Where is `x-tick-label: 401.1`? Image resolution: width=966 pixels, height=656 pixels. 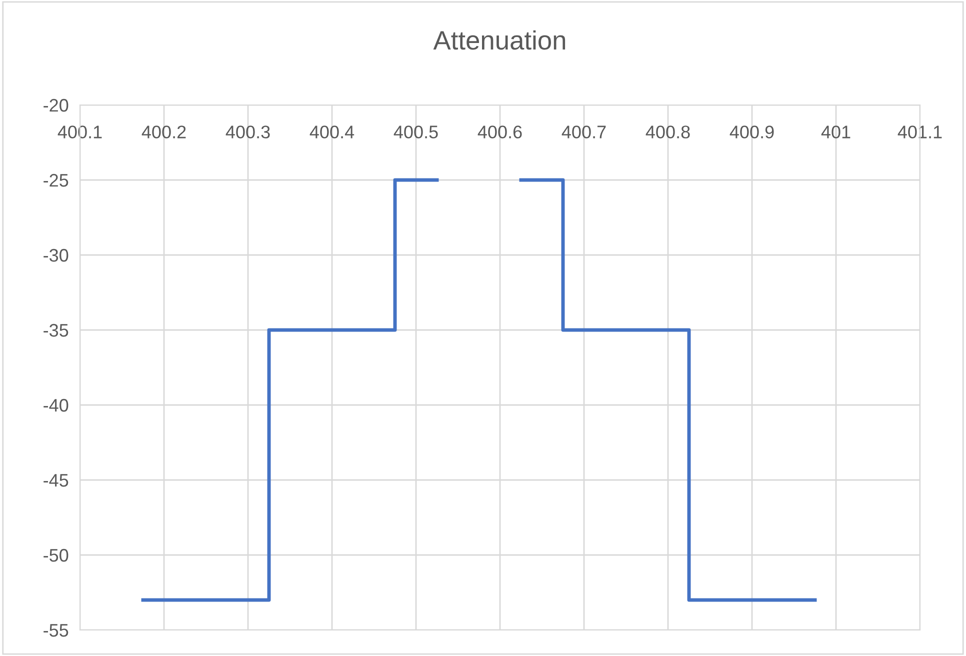
x-tick-label: 401.1 is located at coordinates (920, 132).